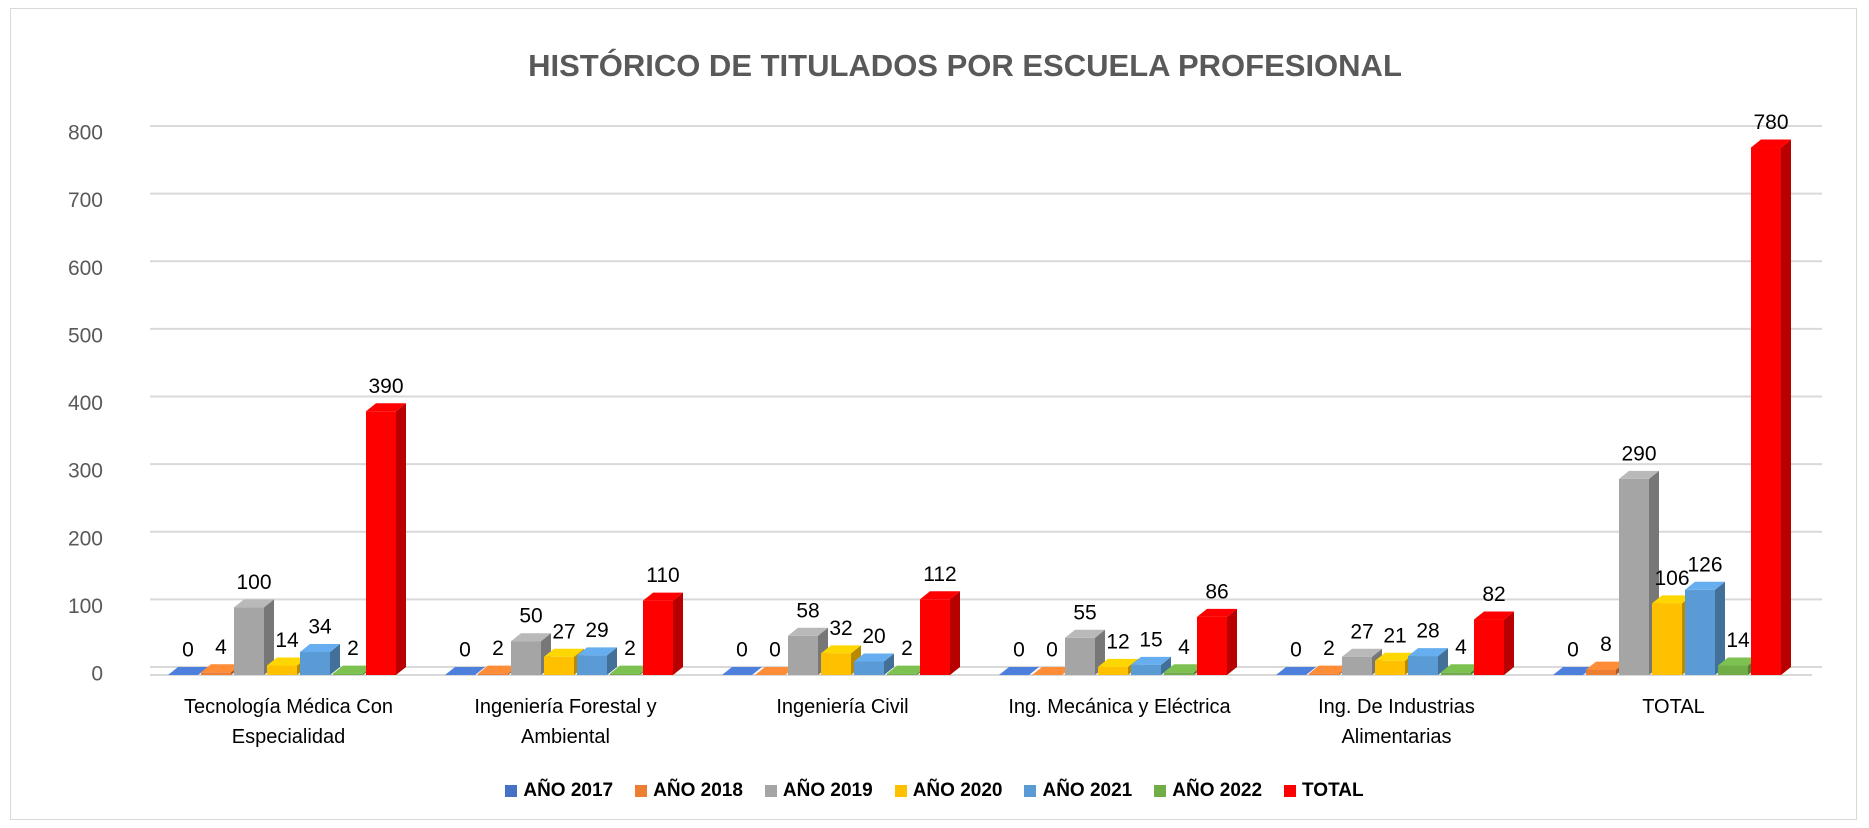  I want to click on legend-item: AÑO 2017, so click(559, 791).